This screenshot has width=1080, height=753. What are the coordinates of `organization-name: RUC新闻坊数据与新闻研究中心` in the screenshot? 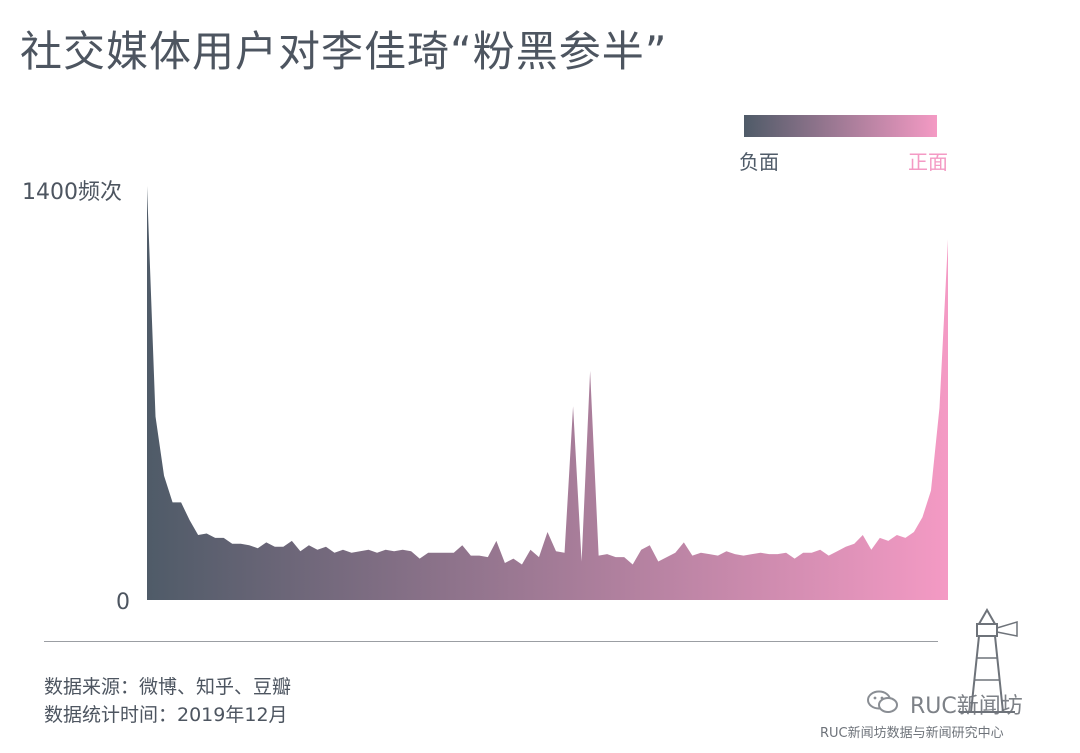 It's located at (912, 733).